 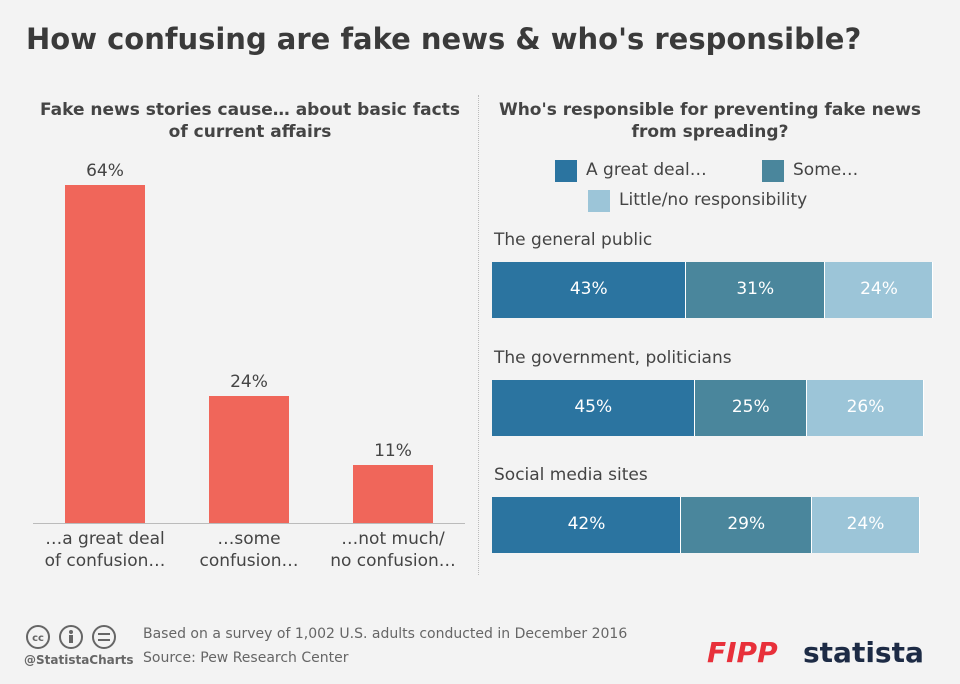 What do you see at coordinates (393, 450) in the screenshot?
I see `value-label: 11%` at bounding box center [393, 450].